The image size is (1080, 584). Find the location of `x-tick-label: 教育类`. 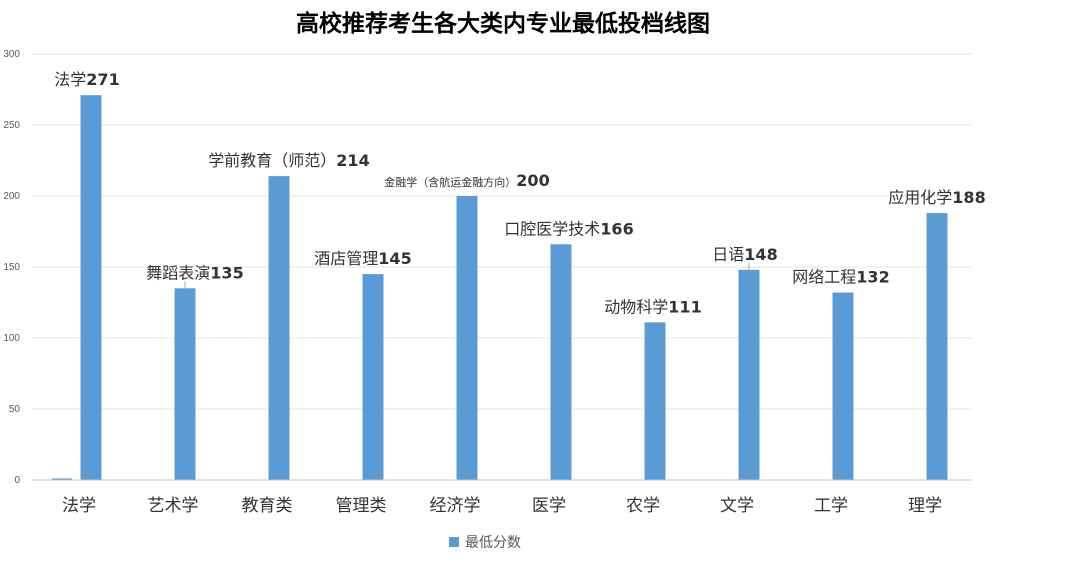

x-tick-label: 教育类 is located at coordinates (267, 506).